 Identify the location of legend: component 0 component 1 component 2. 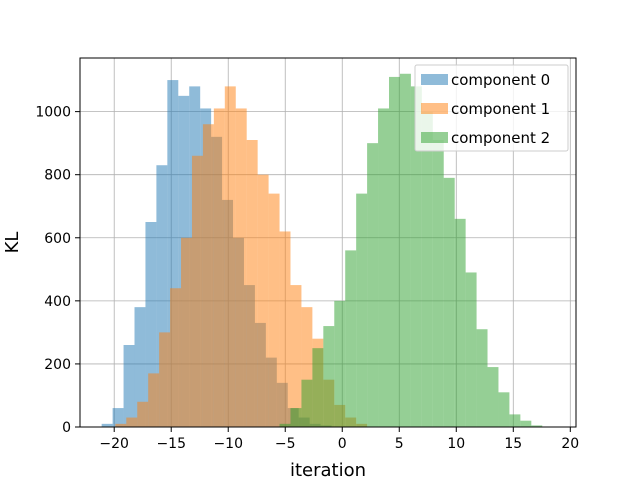
(491, 108).